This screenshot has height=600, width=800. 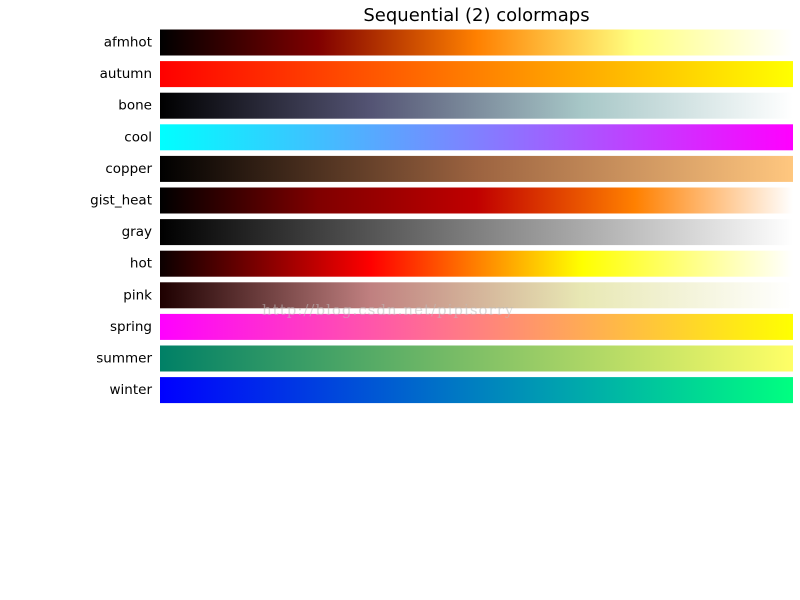 I want to click on watermark-text: http://blog.csdn.net/pipisorry, so click(x=388, y=310).